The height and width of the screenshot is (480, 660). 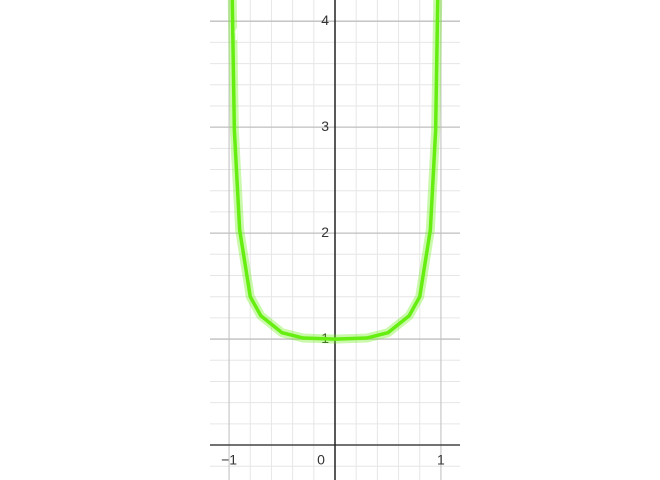 I want to click on x-tick-label: 0, so click(x=321, y=460).